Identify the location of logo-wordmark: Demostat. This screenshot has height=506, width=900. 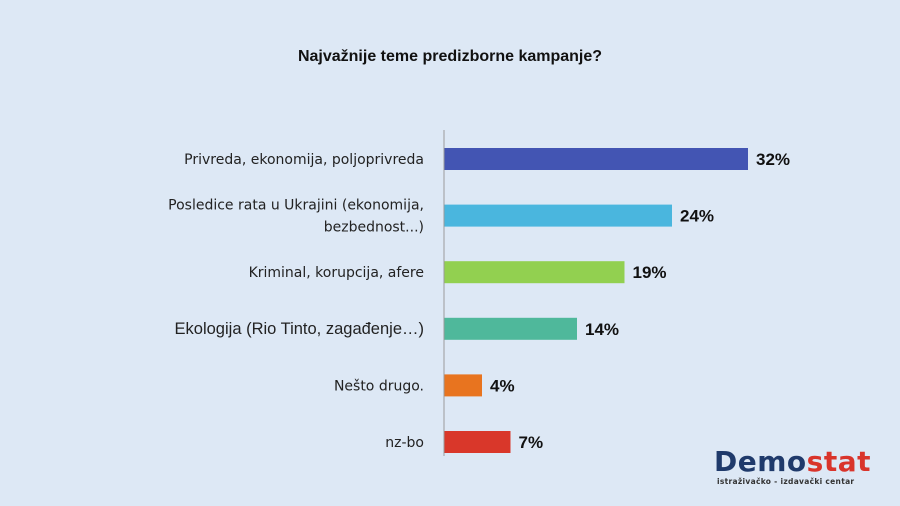
(792, 461).